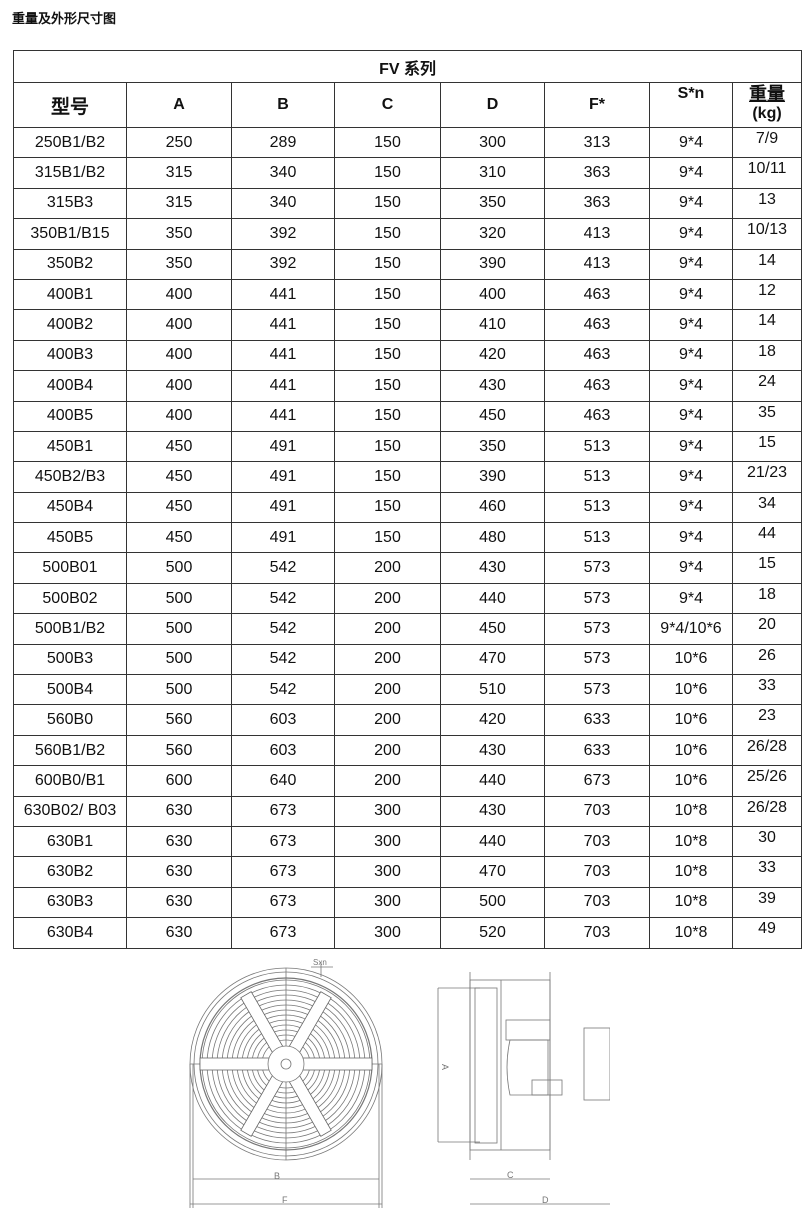 The image size is (812, 1232). I want to click on cell-a: 350, so click(179, 264).